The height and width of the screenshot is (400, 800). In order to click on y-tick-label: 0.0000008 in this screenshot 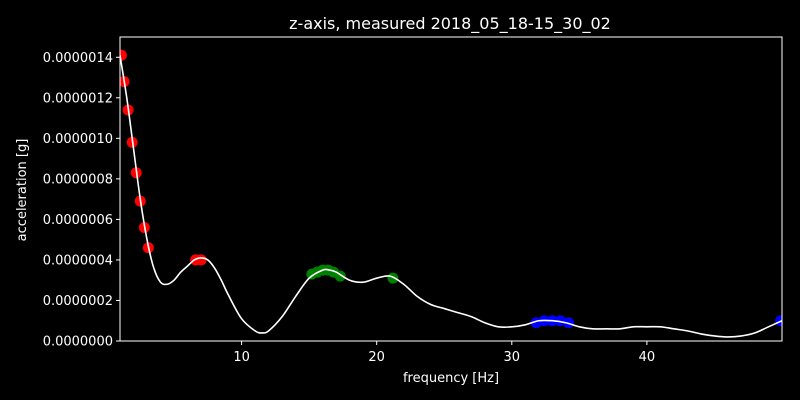, I will do `click(78, 179)`.